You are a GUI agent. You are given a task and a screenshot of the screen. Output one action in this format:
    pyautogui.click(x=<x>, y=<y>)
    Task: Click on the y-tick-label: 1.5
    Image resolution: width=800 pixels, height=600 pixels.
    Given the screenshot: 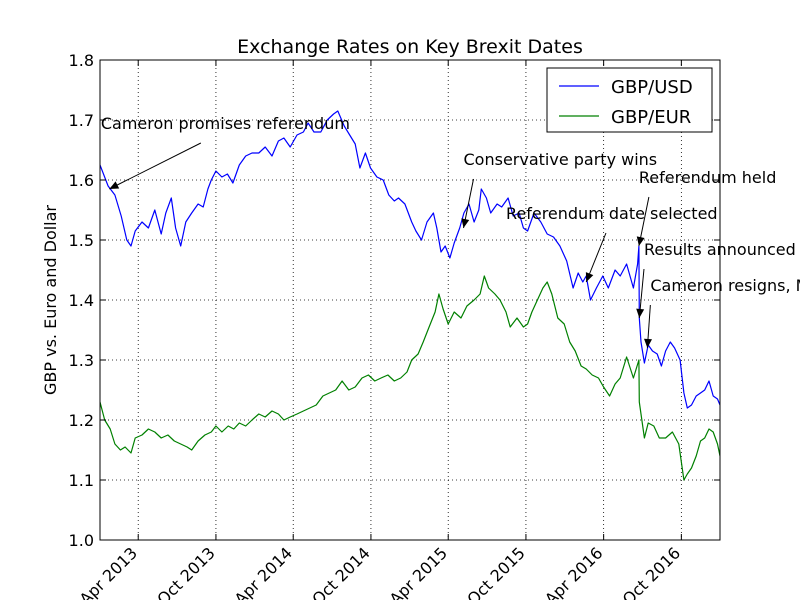 What is the action you would take?
    pyautogui.click(x=81, y=240)
    